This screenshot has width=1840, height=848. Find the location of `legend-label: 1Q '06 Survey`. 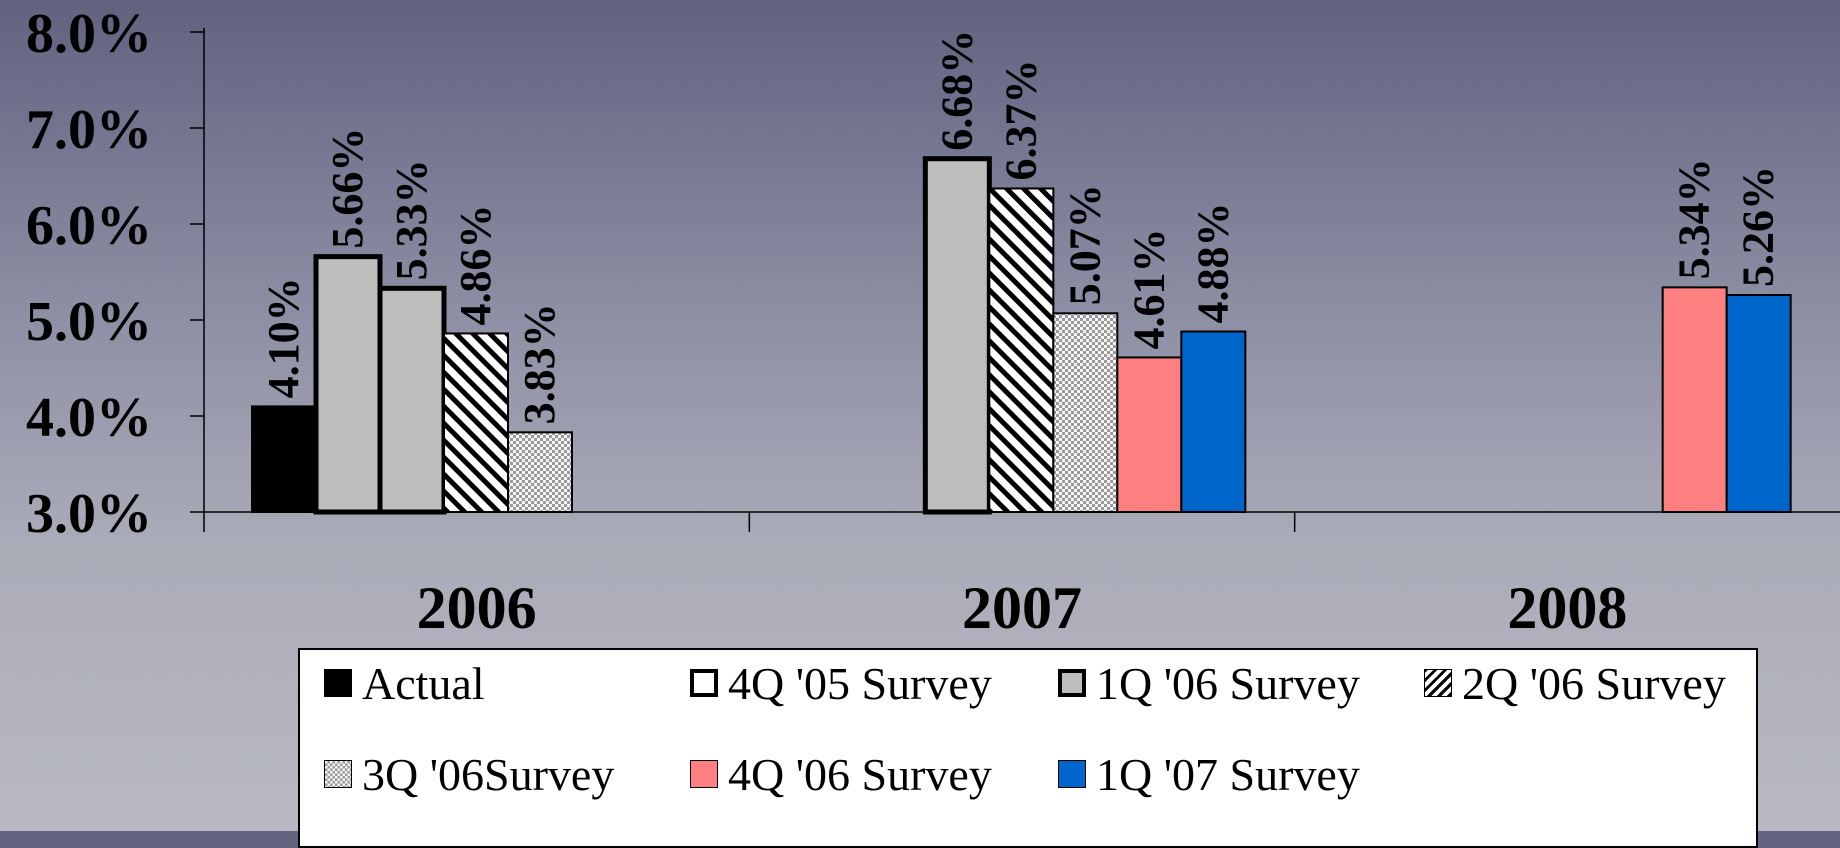

legend-label: 1Q '06 Survey is located at coordinates (1228, 683).